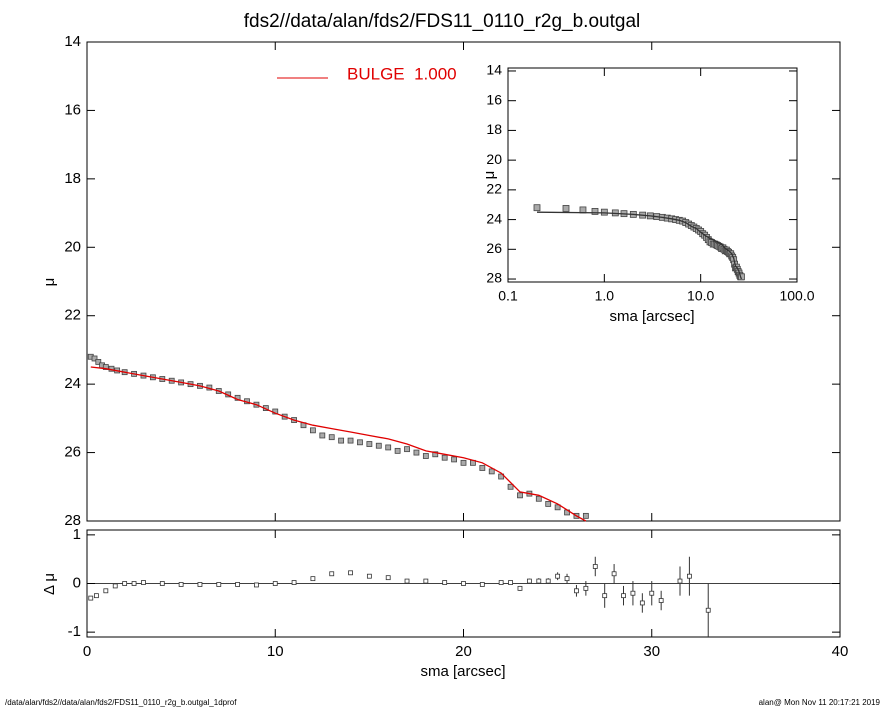 Image resolution: width=885 pixels, height=708 pixels. What do you see at coordinates (463, 651) in the screenshot?
I see `x-tick-label: 20` at bounding box center [463, 651].